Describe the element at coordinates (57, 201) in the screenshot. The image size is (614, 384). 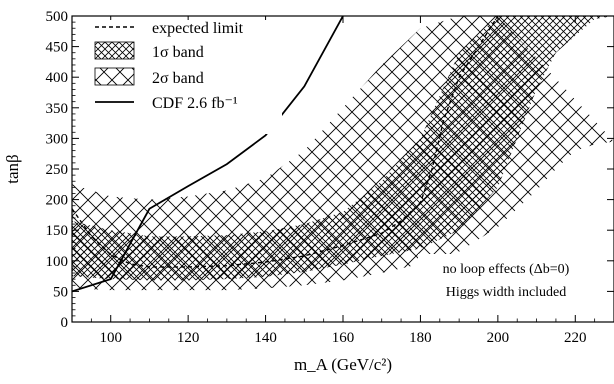
I see `y-tick-label: 200` at that location.